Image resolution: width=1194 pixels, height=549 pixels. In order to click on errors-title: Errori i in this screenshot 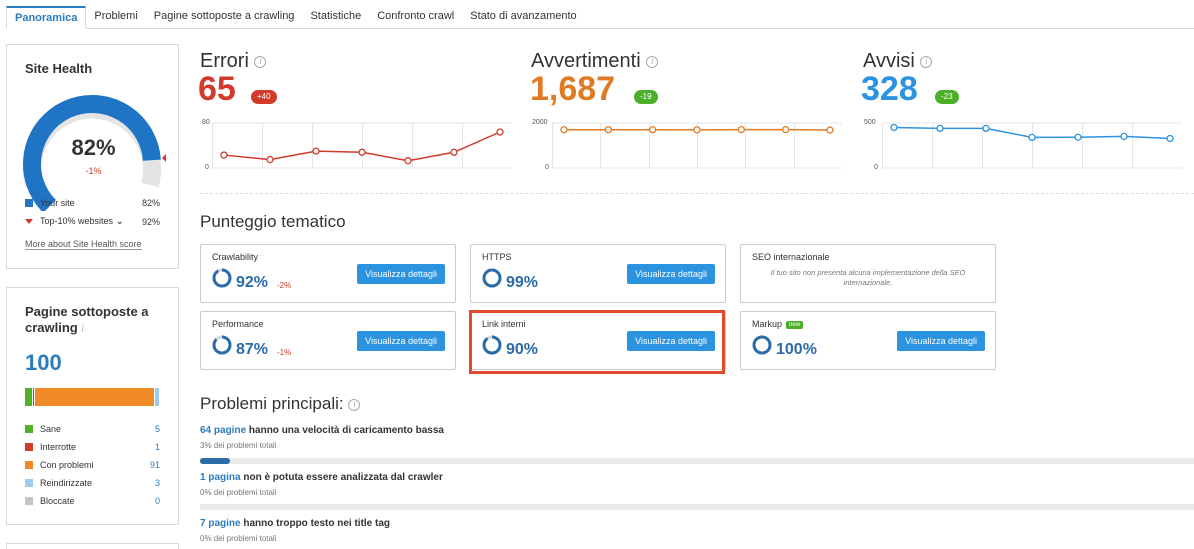, I will do `click(233, 61)`.